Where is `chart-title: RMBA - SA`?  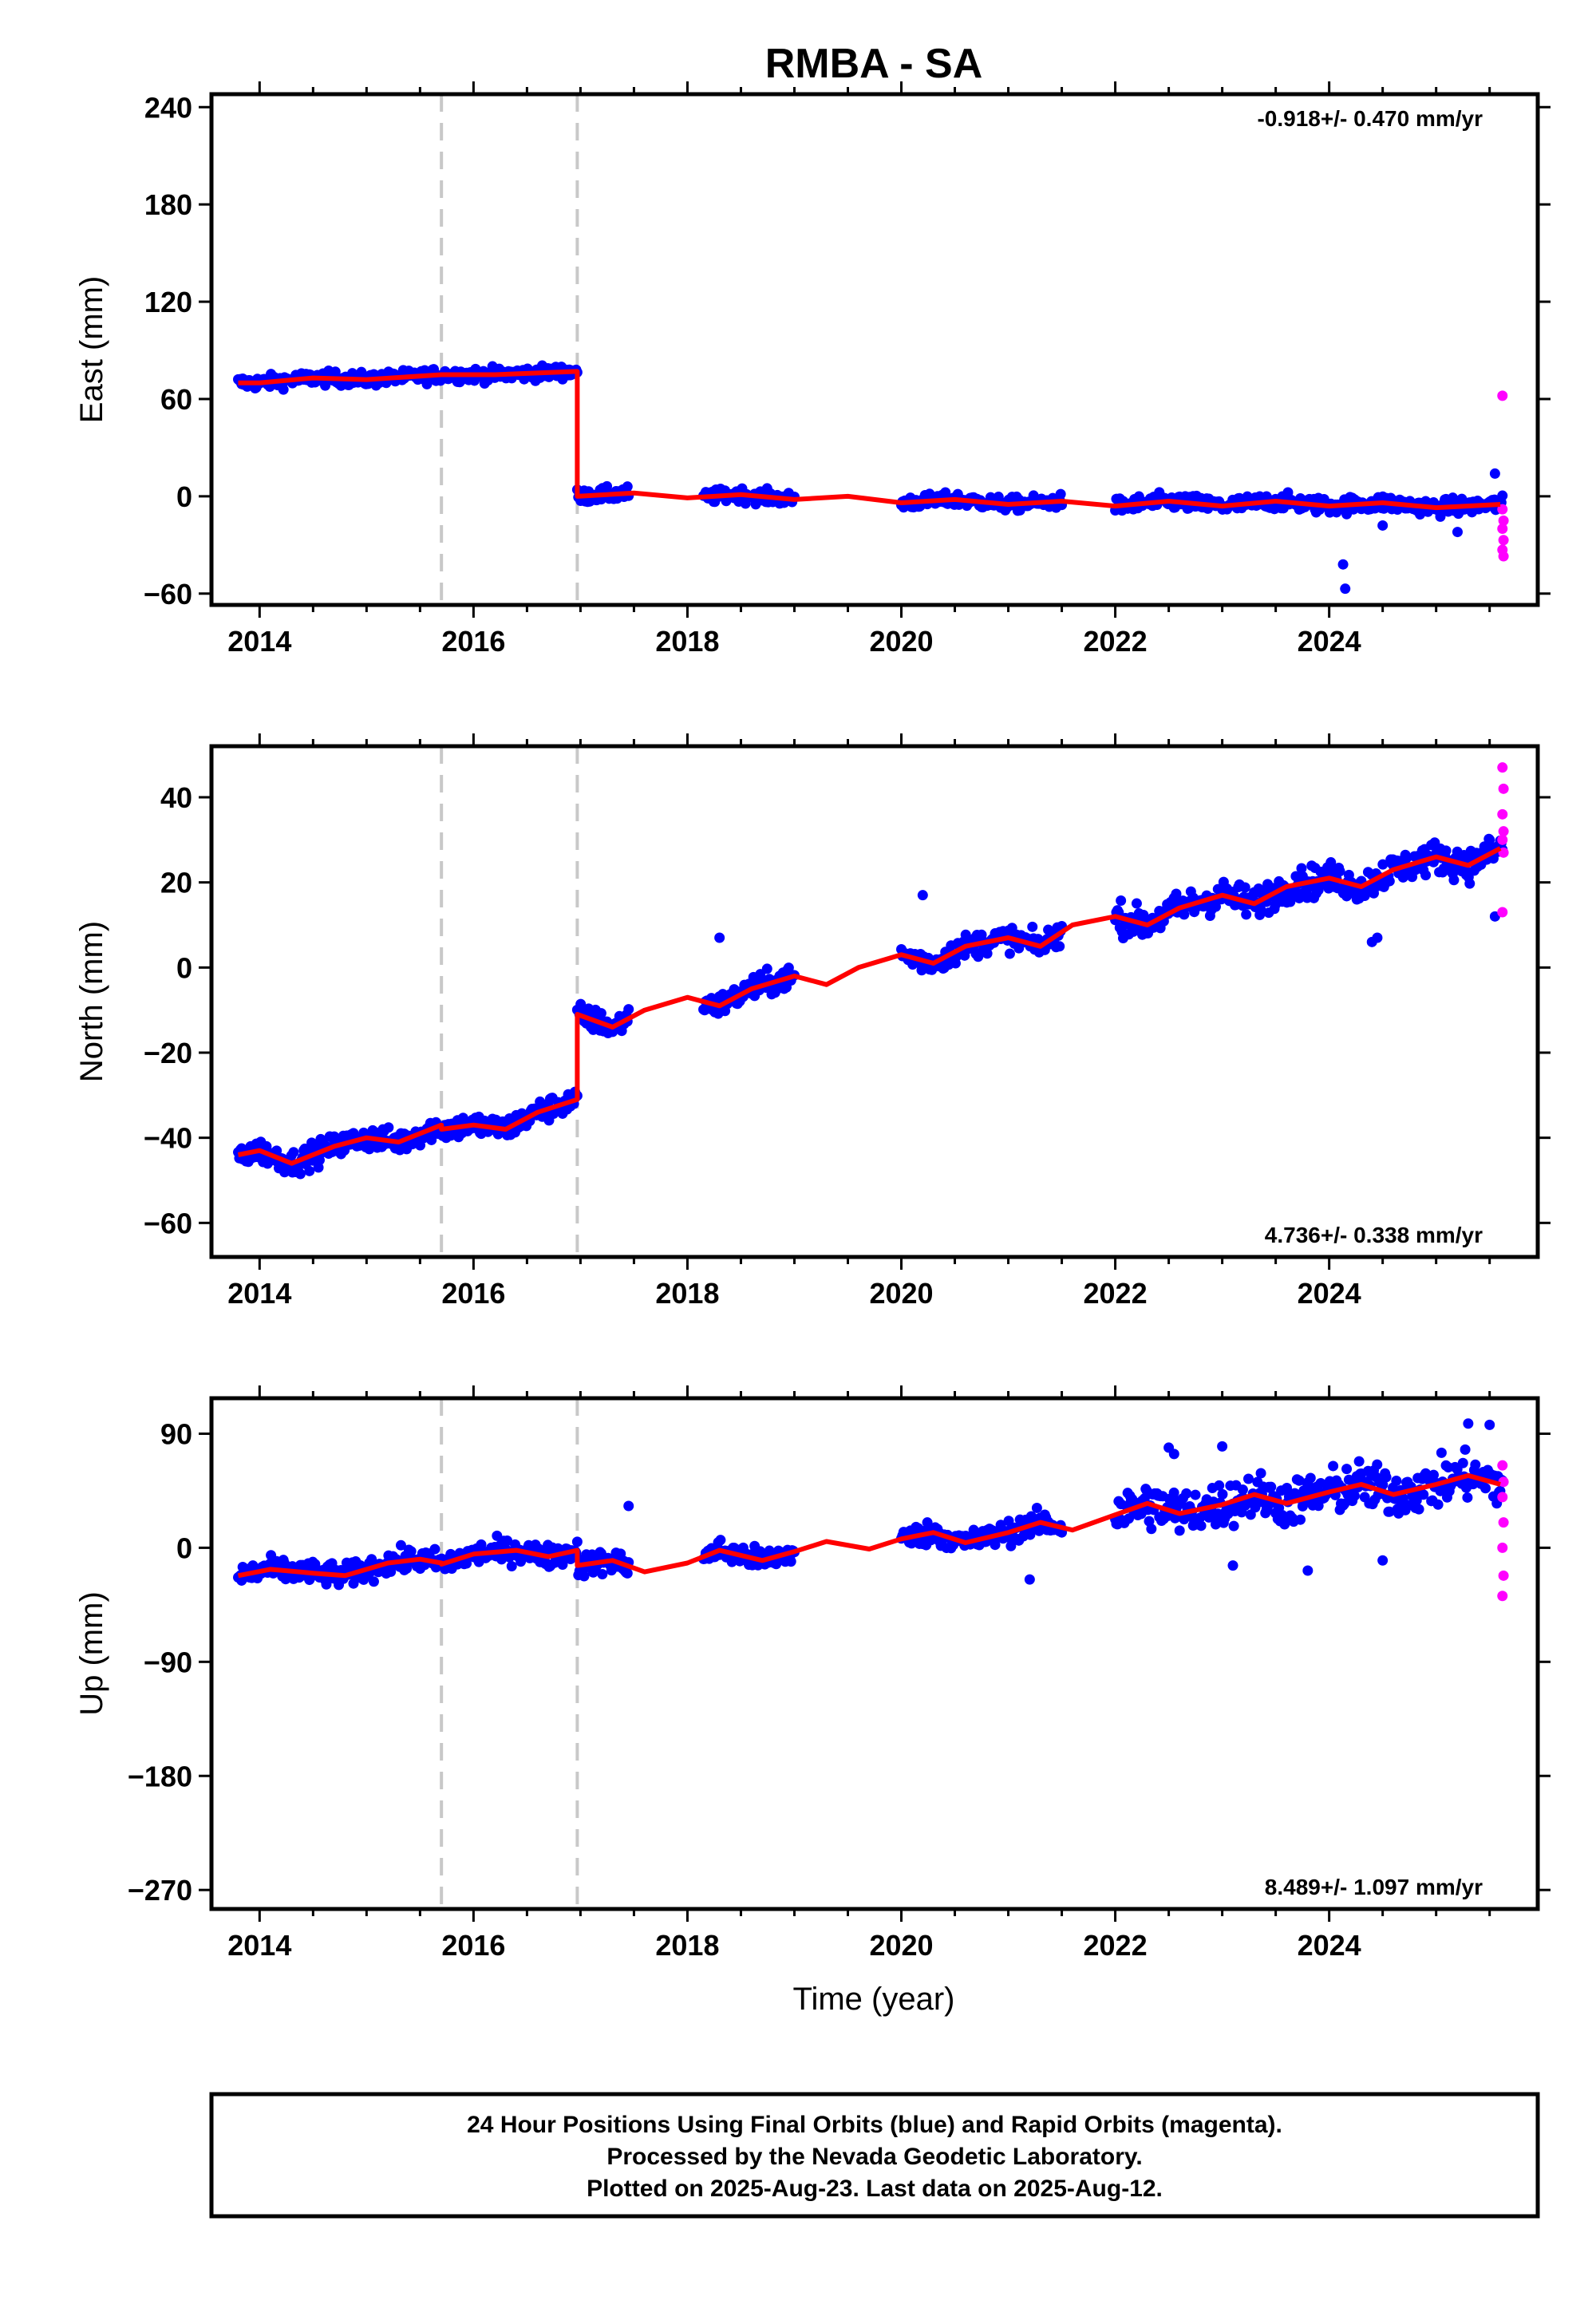 chart-title: RMBA - SA is located at coordinates (874, 64).